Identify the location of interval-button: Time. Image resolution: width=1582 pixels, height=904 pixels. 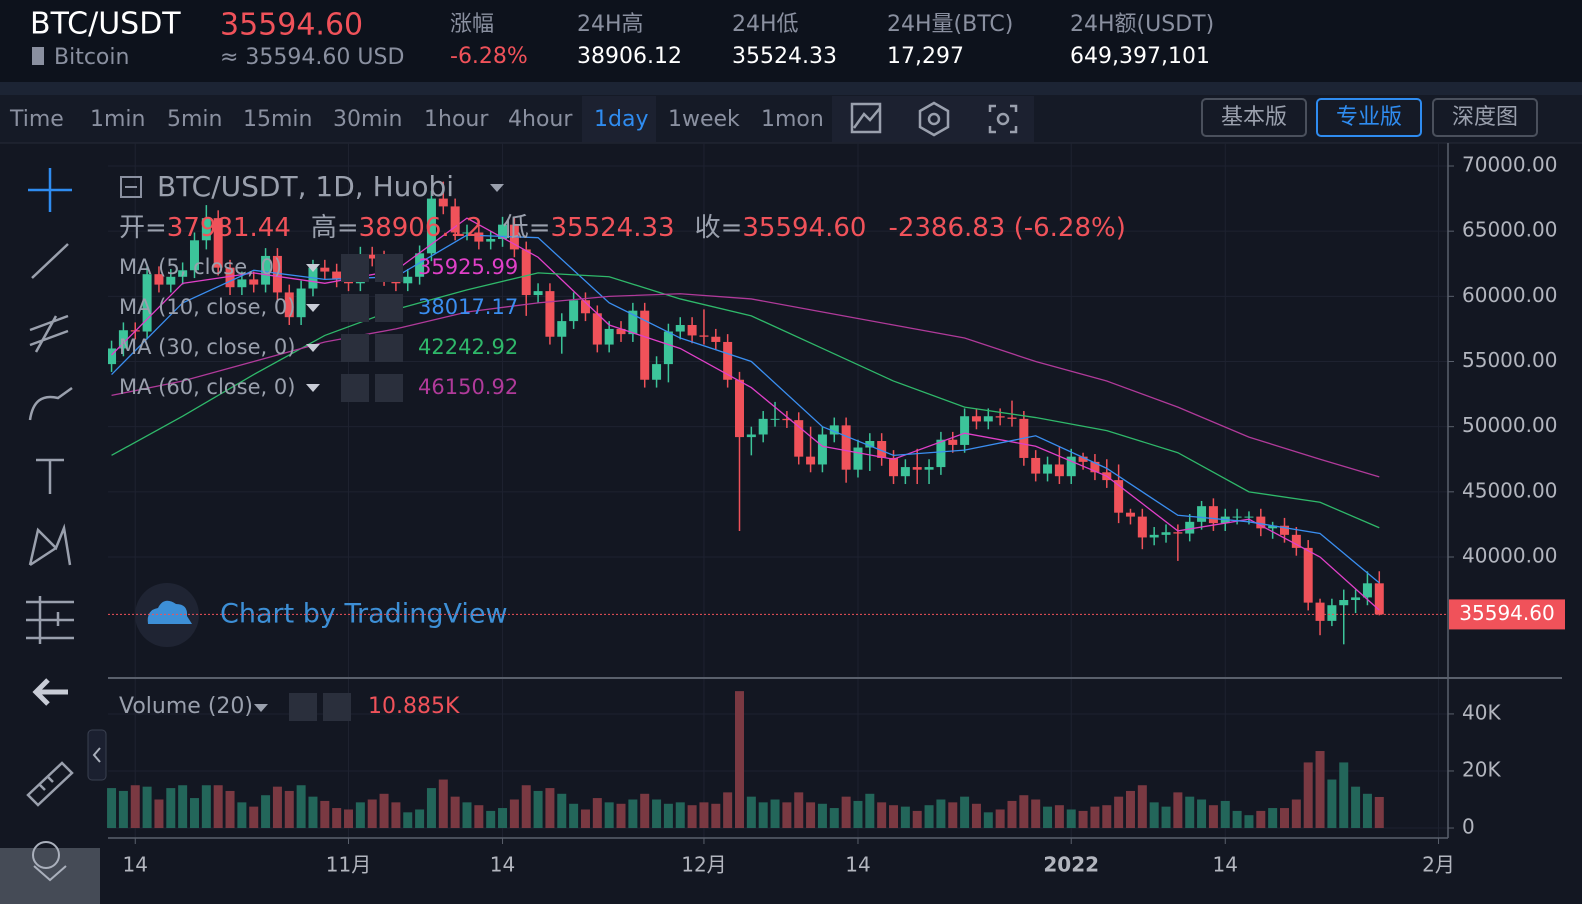
(36, 119).